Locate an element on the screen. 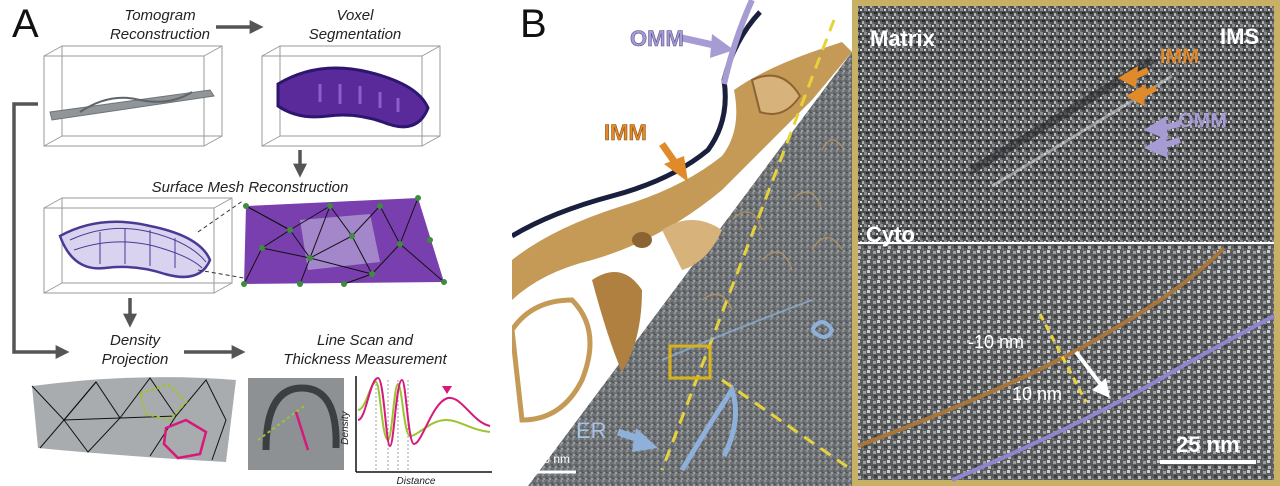 Image resolution: width=1280 pixels, height=486 pixels. er-arrow is located at coordinates (637, 440).